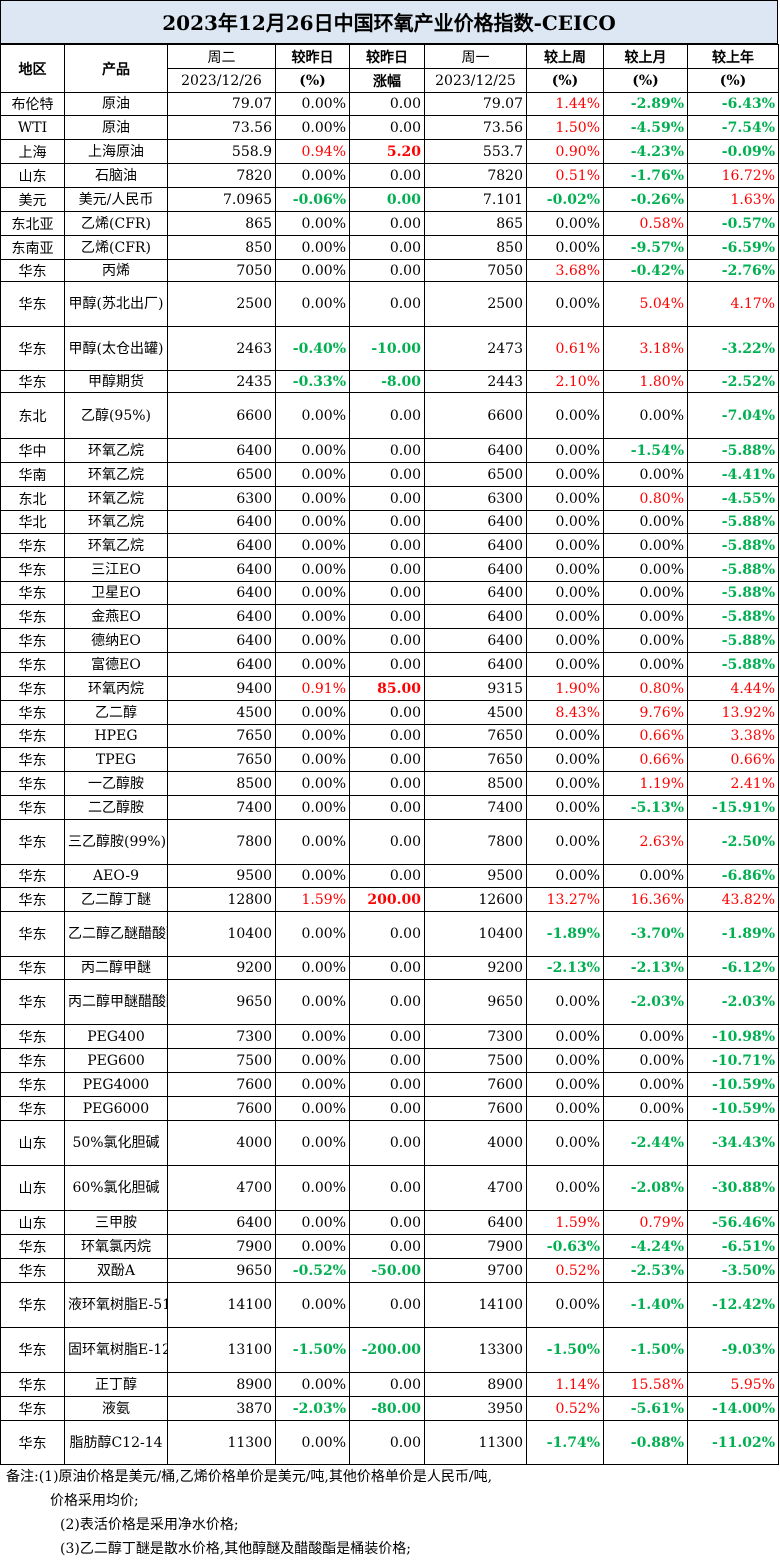 This screenshot has width=780, height=1568. Describe the element at coordinates (475, 474) in the screenshot. I see `cell-mon-price: 6500` at that location.